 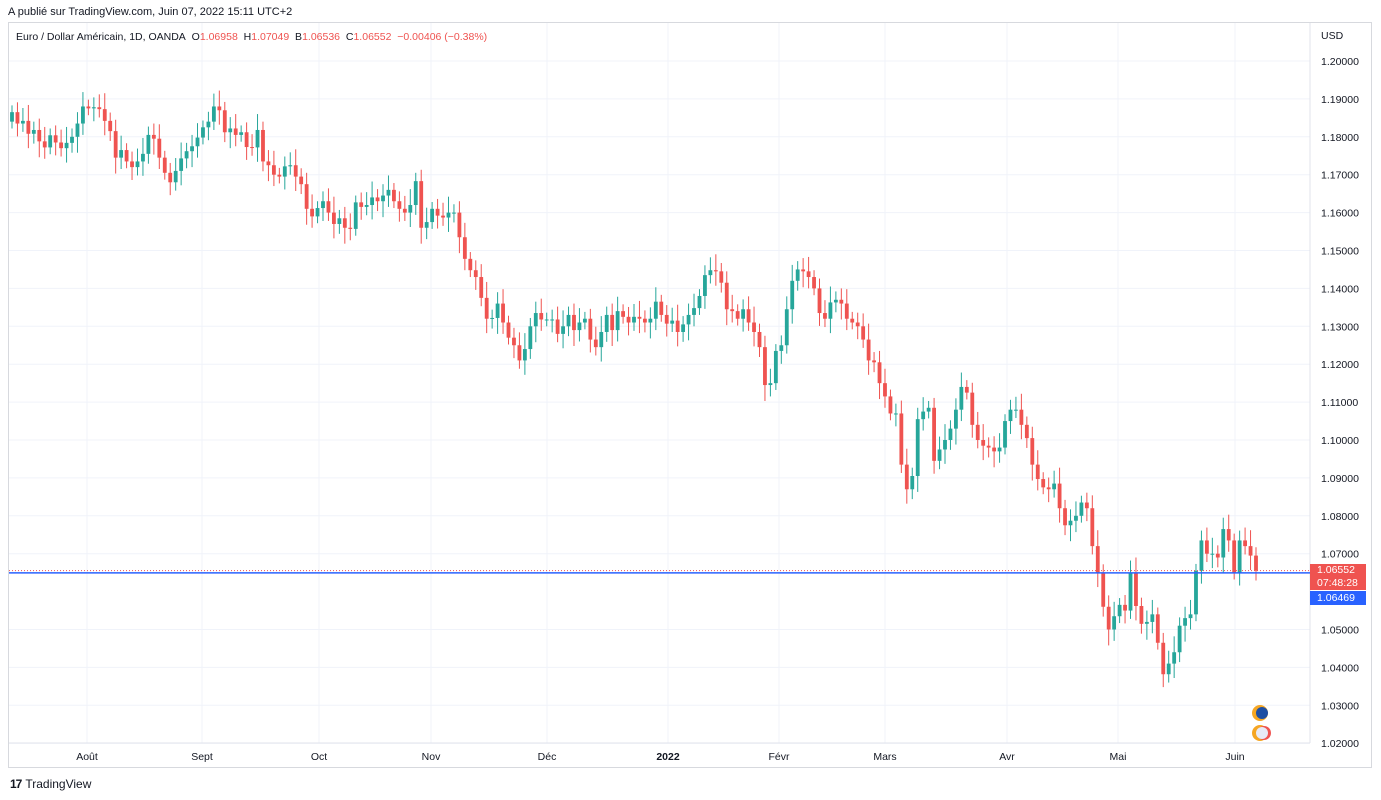 What do you see at coordinates (349, 37) in the screenshot?
I see `close-label: C` at bounding box center [349, 37].